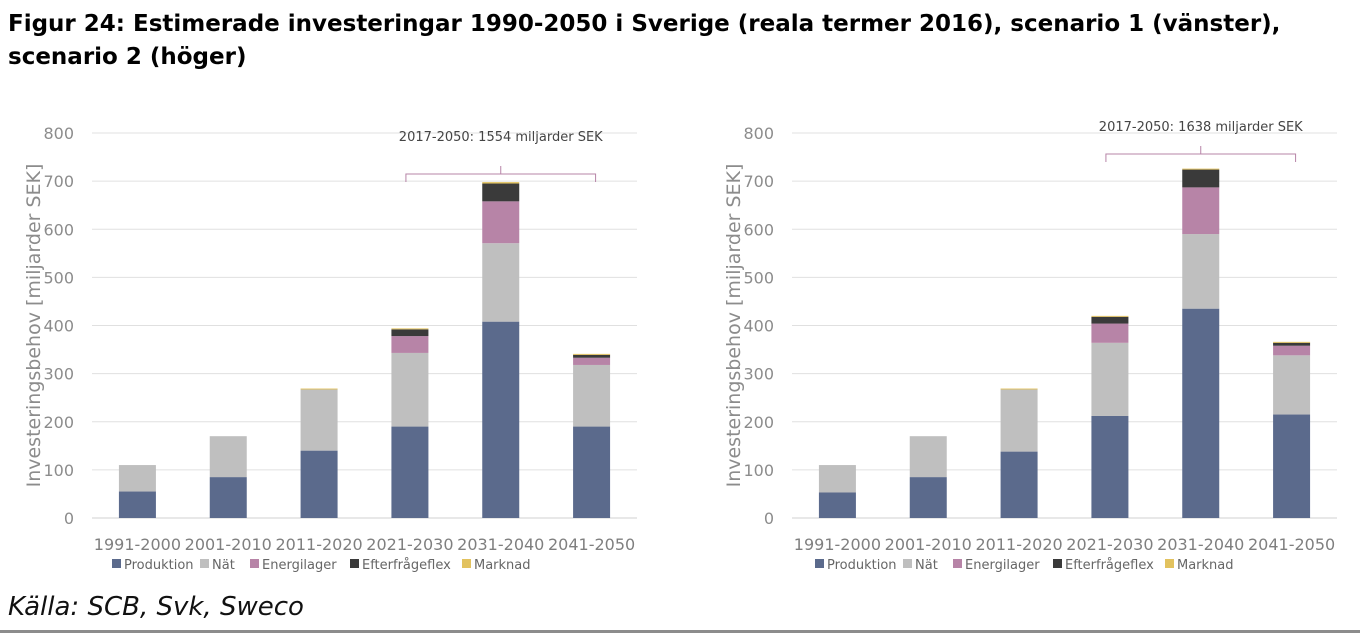 The image size is (1360, 638). I want to click on x-tick-label: 2041-2050, so click(591, 544).